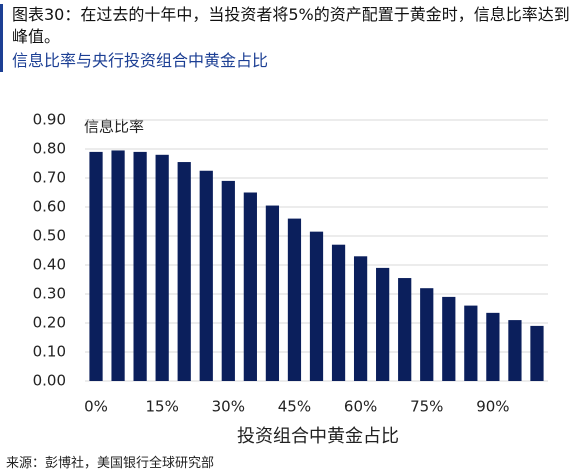 The image size is (583, 472). I want to click on x-tick-label: 90%, so click(492, 407).